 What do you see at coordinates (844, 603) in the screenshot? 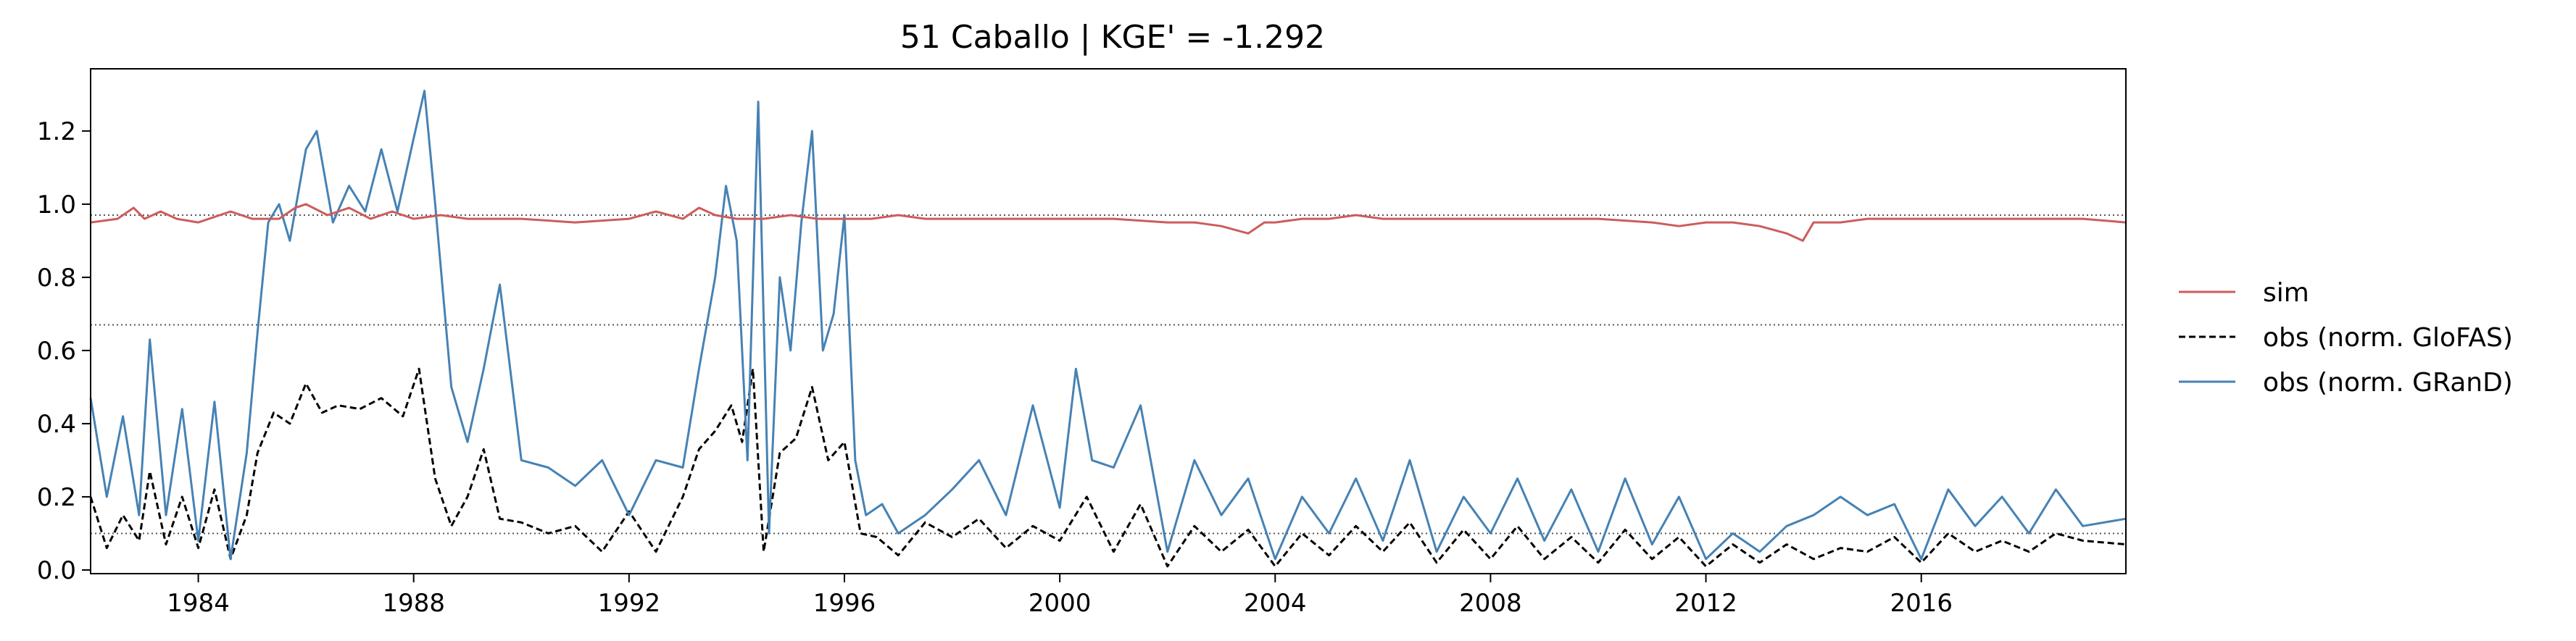
I see `x-tick-label: 1996` at bounding box center [844, 603].